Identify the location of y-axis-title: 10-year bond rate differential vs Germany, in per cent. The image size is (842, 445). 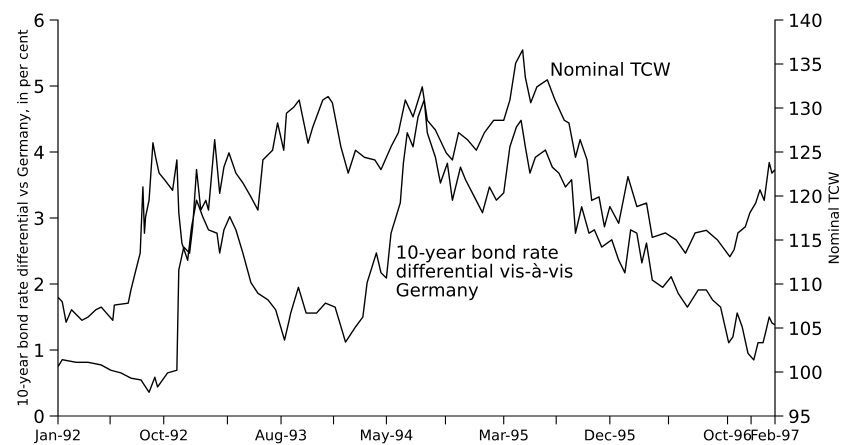
(24, 218).